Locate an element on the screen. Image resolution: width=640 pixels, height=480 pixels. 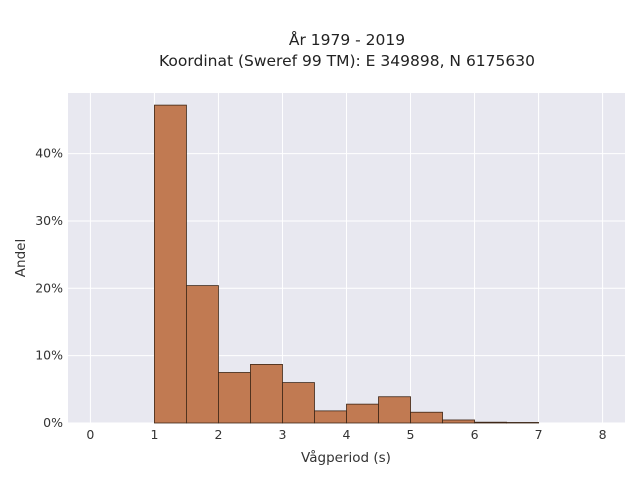
x-tick-label: 5 is located at coordinates (411, 434).